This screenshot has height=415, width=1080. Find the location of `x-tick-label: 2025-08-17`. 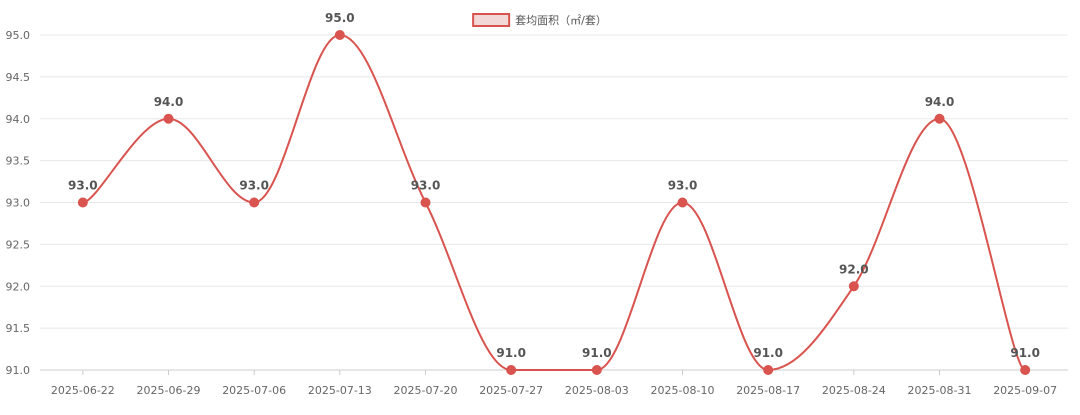

x-tick-label: 2025-08-17 is located at coordinates (768, 390).